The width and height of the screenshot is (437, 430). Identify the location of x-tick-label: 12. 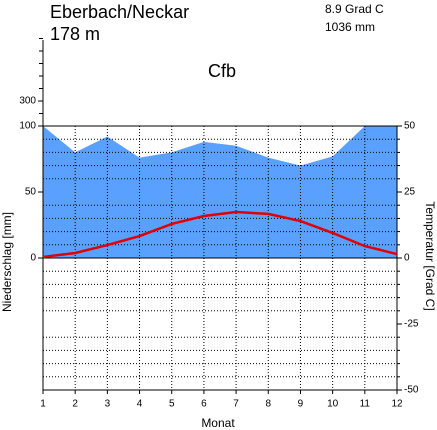
(397, 404).